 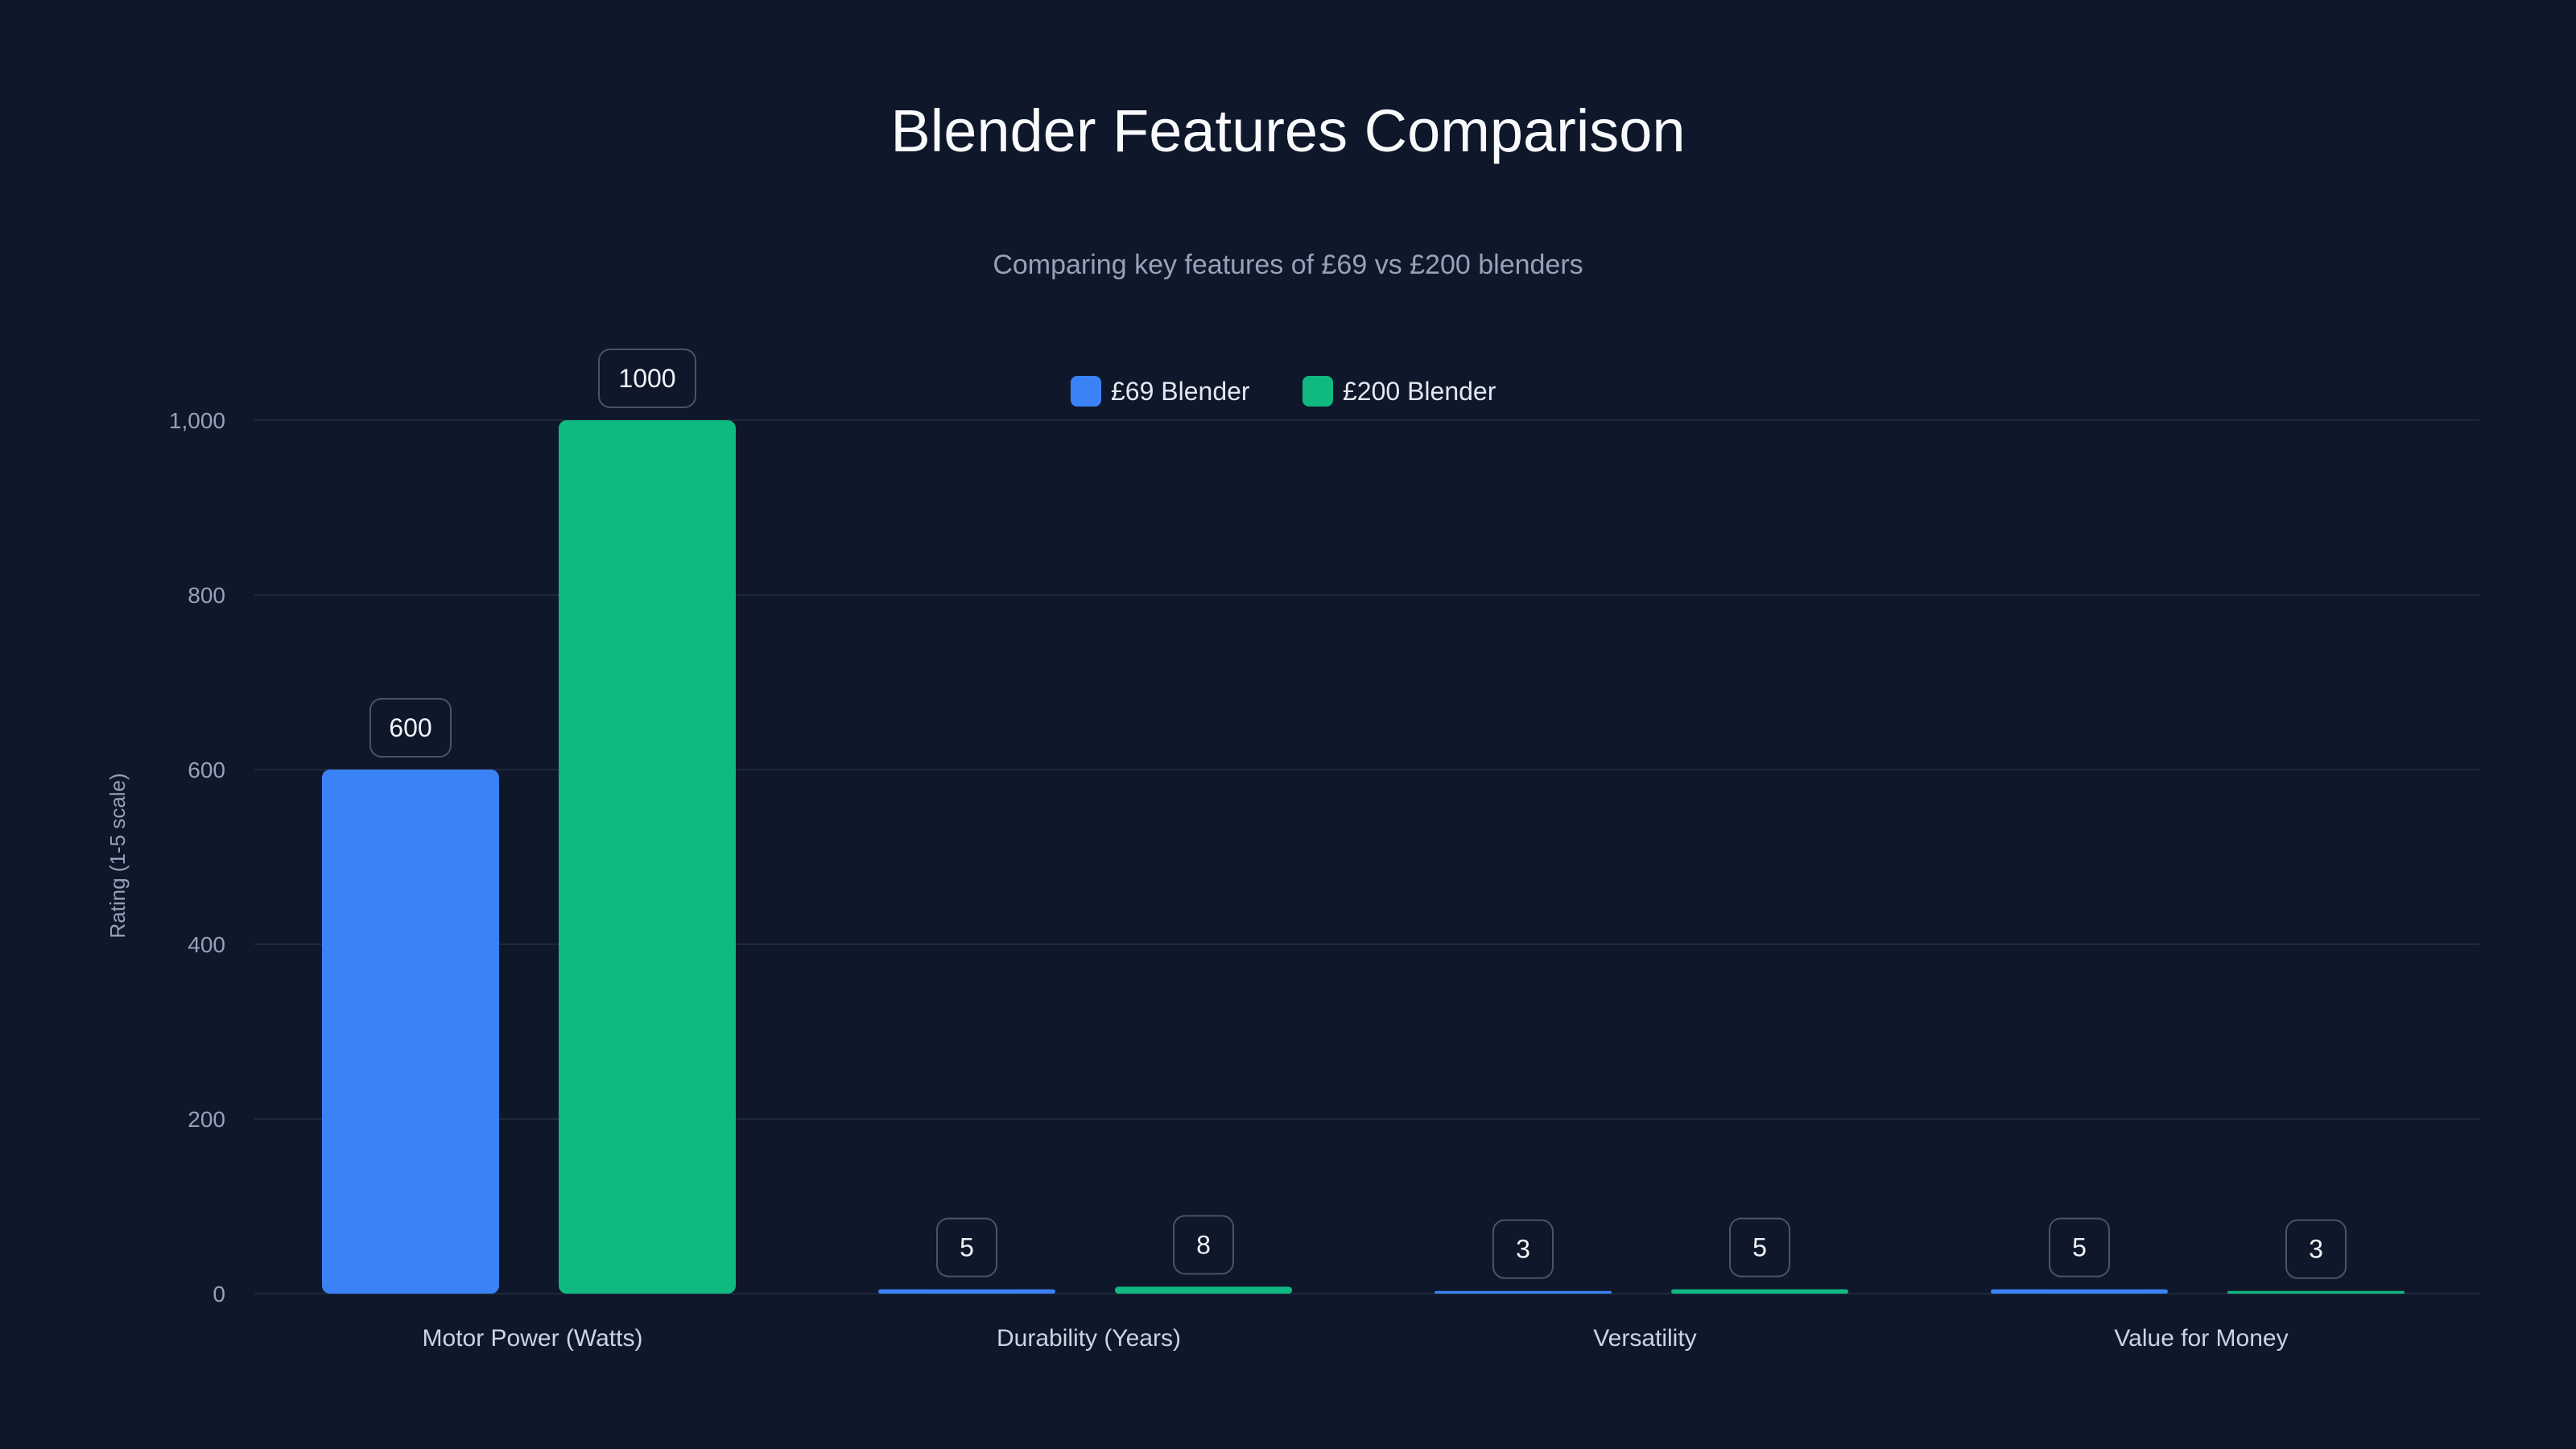 I want to click on legend-label: £69 Blender, so click(x=1180, y=391).